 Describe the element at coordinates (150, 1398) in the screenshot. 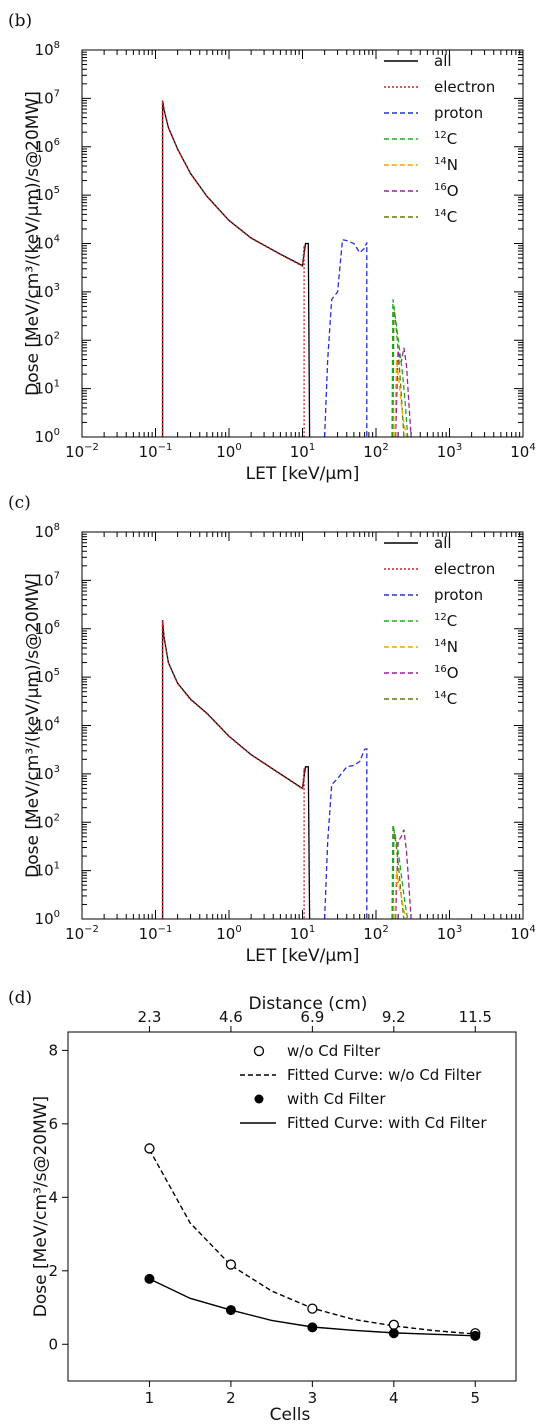

I see `x-tick-label: 1` at that location.